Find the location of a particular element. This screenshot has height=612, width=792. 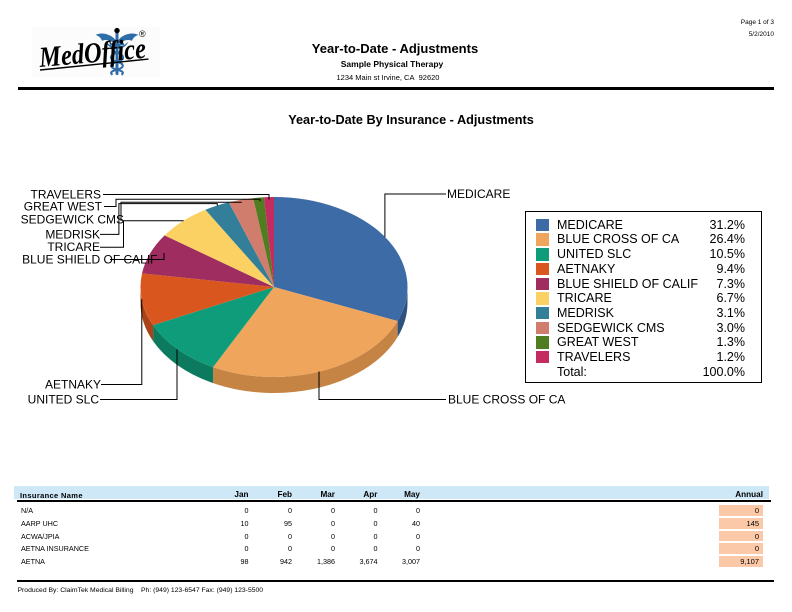

svg-text: TRICARE is located at coordinates (73, 247).